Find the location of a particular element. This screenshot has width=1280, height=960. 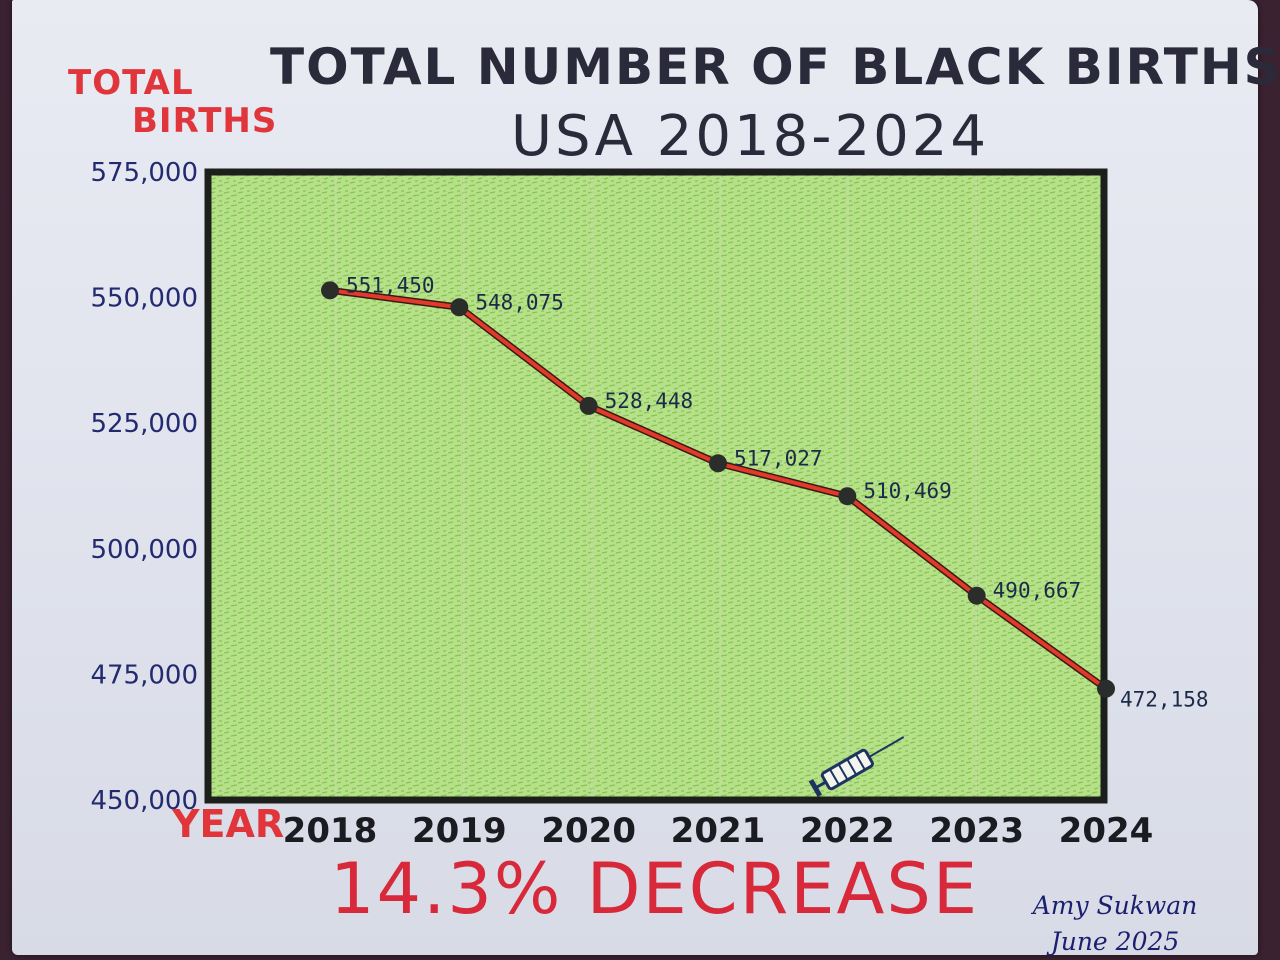

syringe-icon is located at coordinates (856, 767).